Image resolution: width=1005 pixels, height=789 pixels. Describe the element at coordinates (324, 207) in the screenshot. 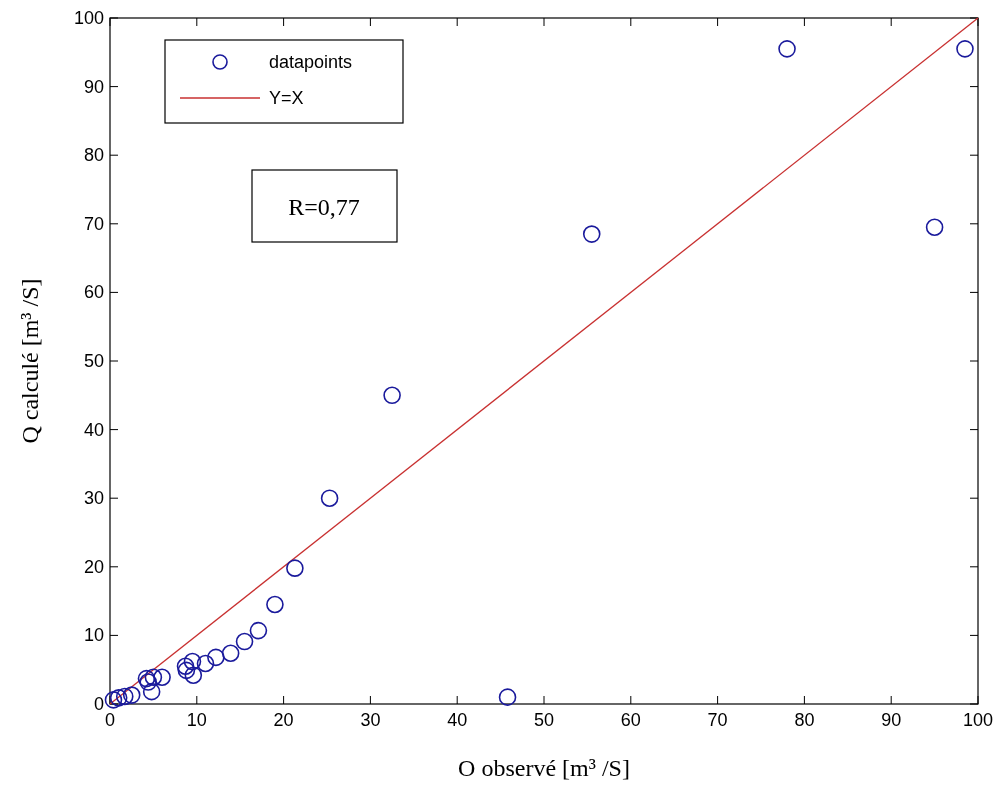

I see `annotation: R=0,77` at that location.